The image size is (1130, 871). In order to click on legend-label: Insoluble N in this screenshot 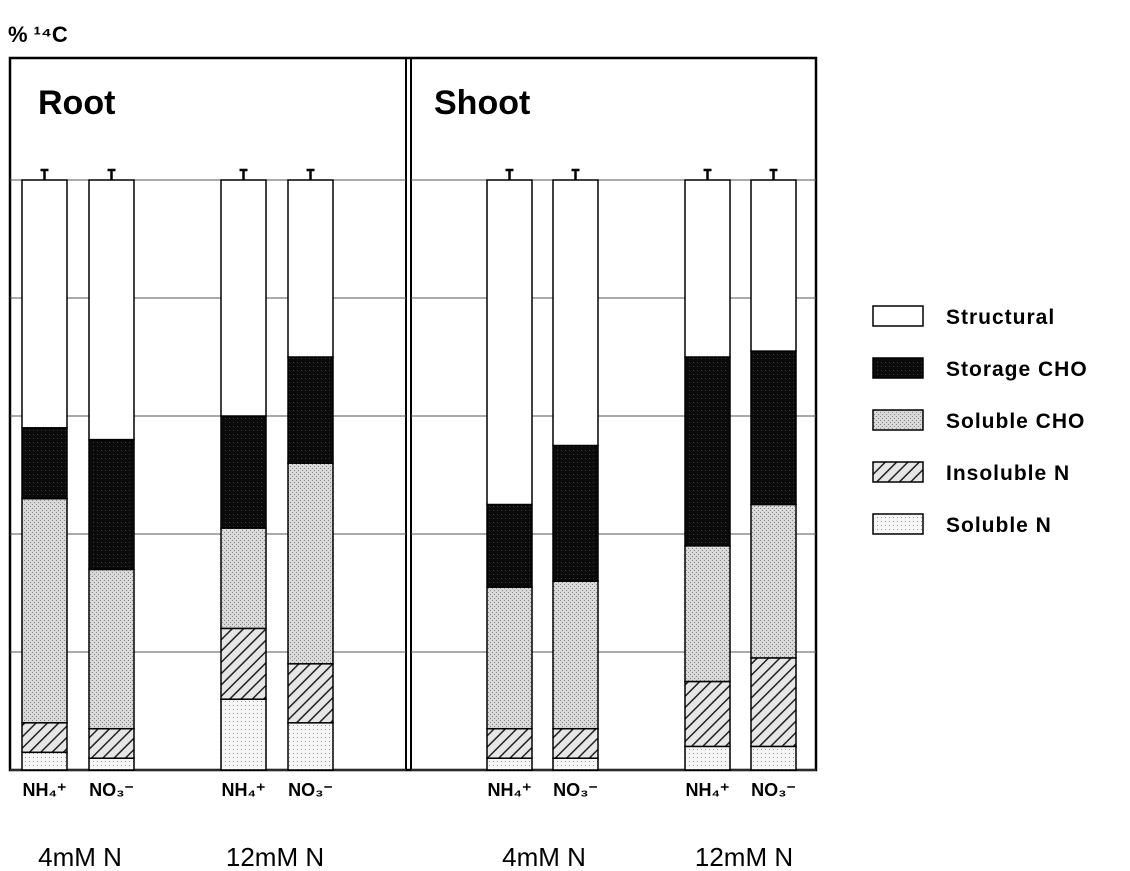, I will do `click(1008, 473)`.